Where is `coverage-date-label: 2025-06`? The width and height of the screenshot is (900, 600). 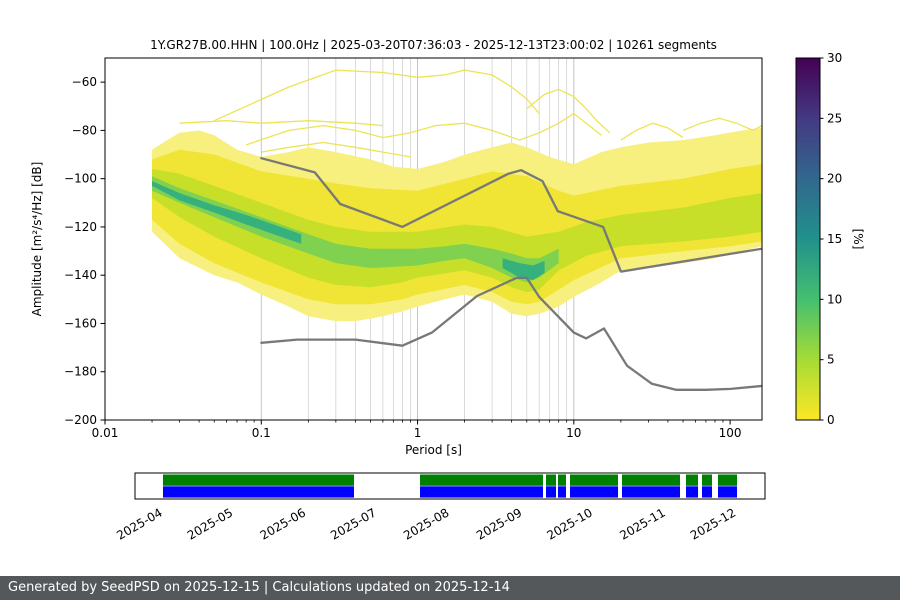
coverage-date-label: 2025-06 is located at coordinates (283, 523).